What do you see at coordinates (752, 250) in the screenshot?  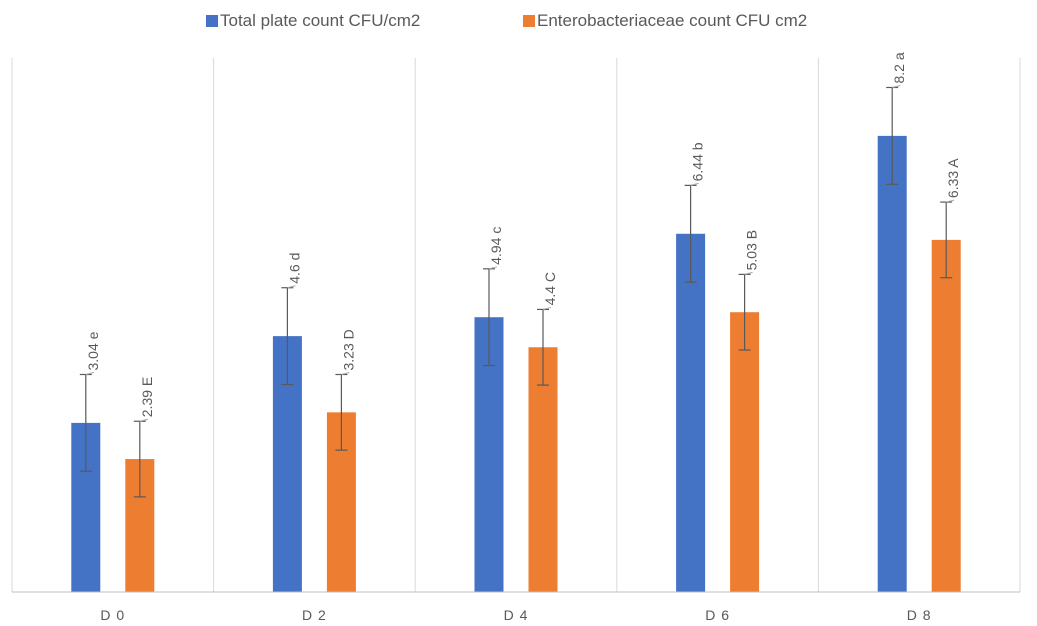 I see `data-label: 5.03 B` at bounding box center [752, 250].